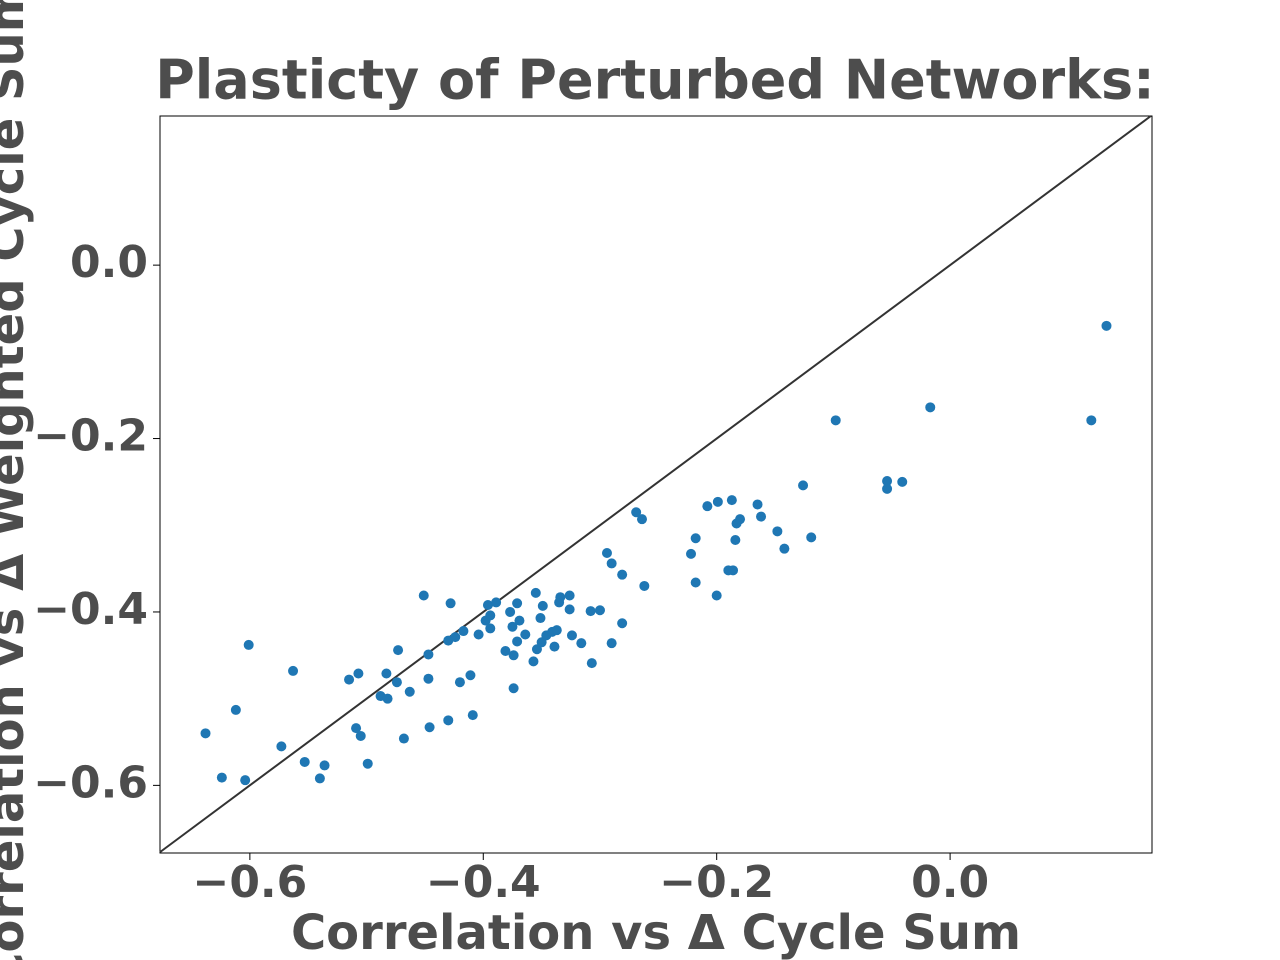  What do you see at coordinates (483, 882) in the screenshot?
I see `x-tick-label: −0.4` at bounding box center [483, 882].